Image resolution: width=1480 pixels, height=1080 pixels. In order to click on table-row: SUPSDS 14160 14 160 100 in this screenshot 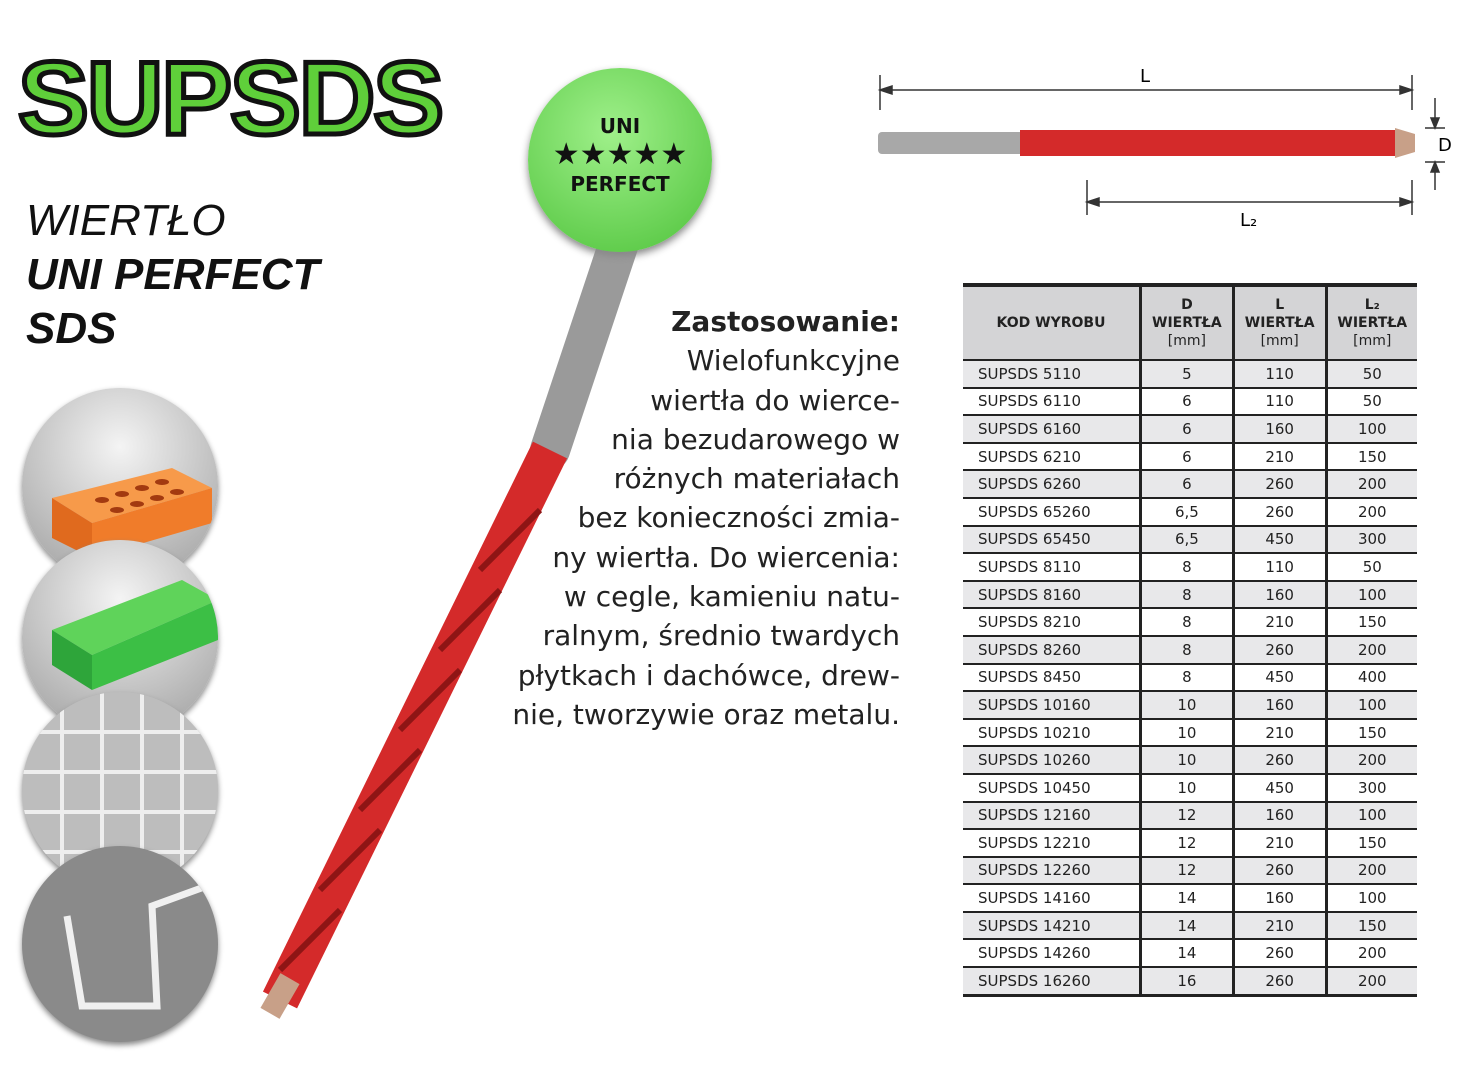, I will do `click(1190, 897)`.